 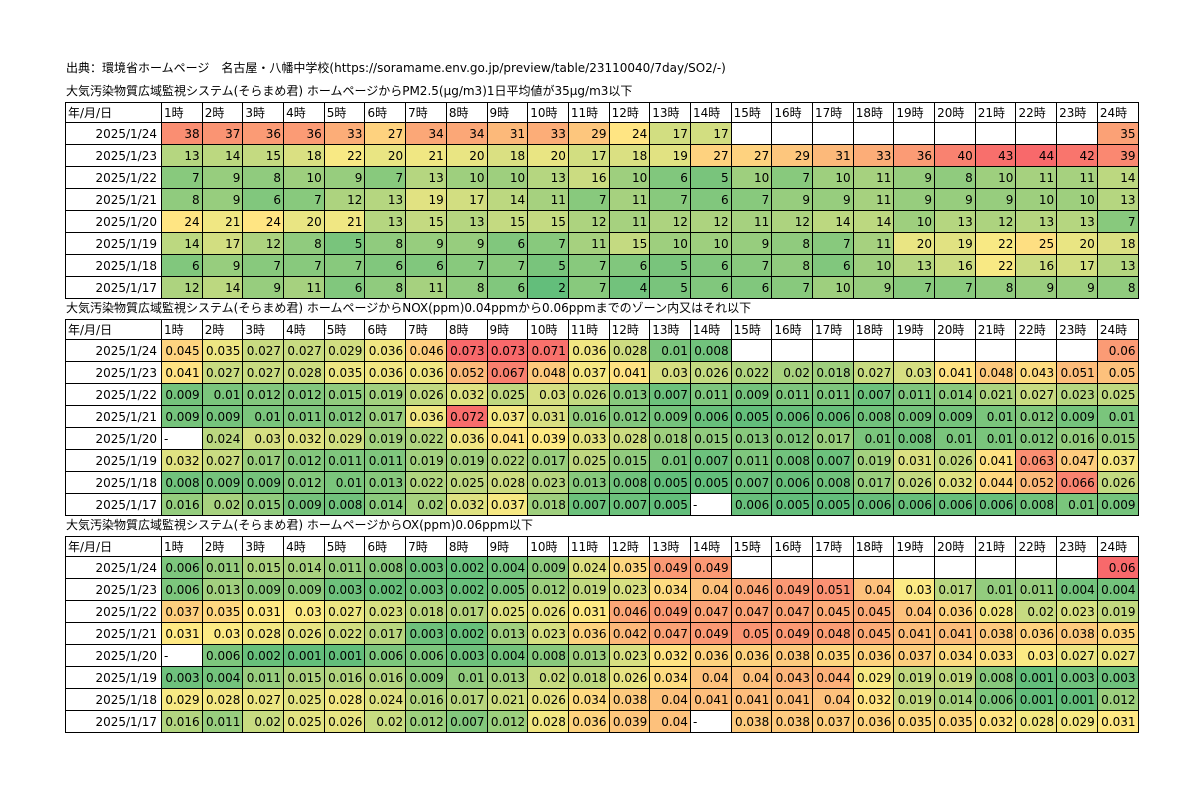 What do you see at coordinates (1117, 546) in the screenshot?
I see `hour-header: 24時` at bounding box center [1117, 546].